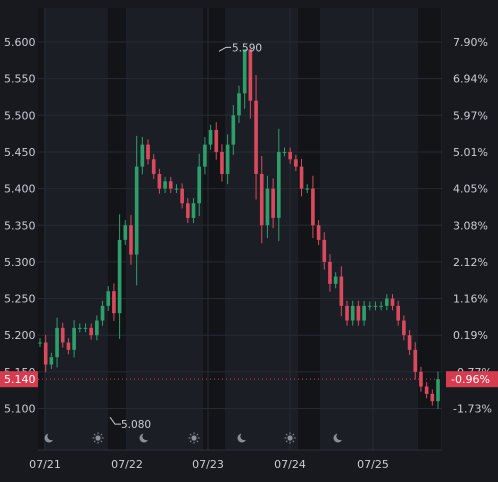 The height and width of the screenshot is (482, 498). I want to click on percent-tick-label: 5.97%, so click(470, 115).